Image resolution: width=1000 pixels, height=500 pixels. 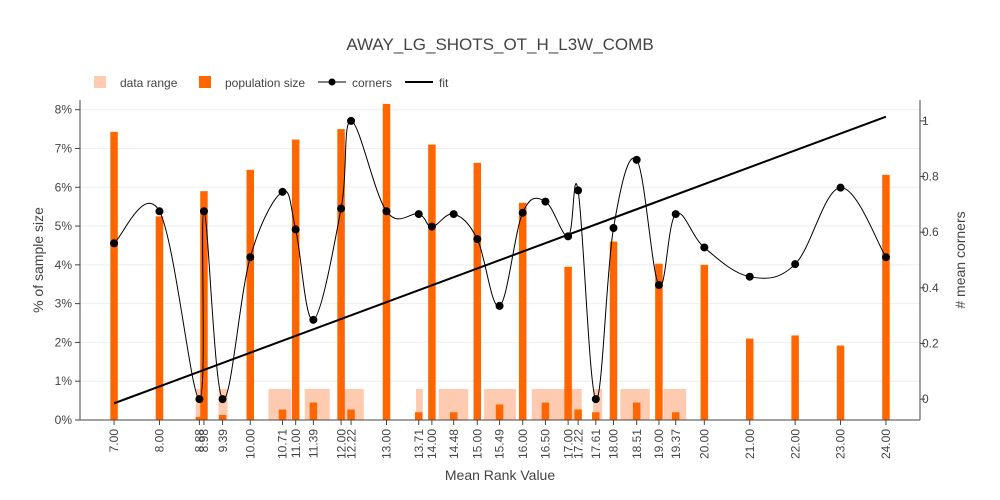 I want to click on x-tick-label-16: 15.49, so click(x=500, y=444).